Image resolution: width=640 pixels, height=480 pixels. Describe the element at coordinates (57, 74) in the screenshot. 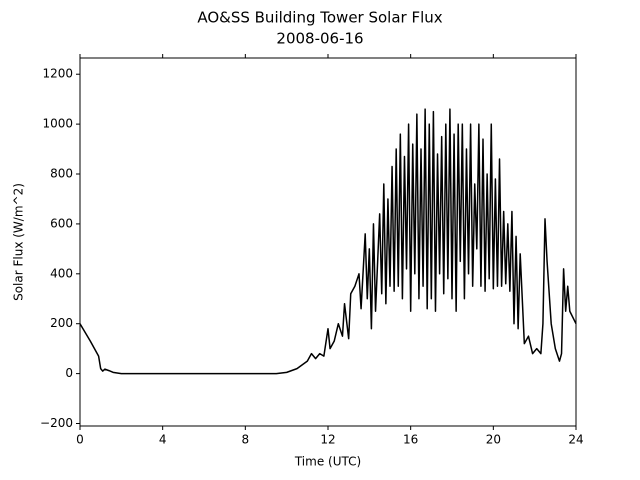

I see `y-tick-label: 1200` at that location.